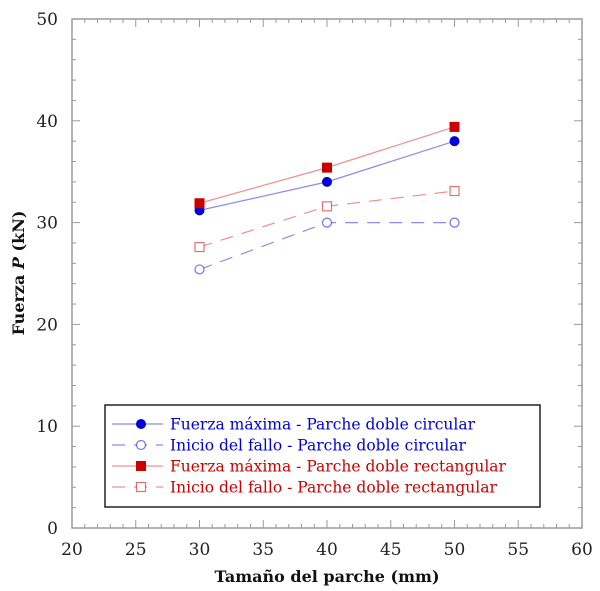 This screenshot has height=591, width=600. Describe the element at coordinates (47, 20) in the screenshot. I see `y-tick-label: 50` at that location.